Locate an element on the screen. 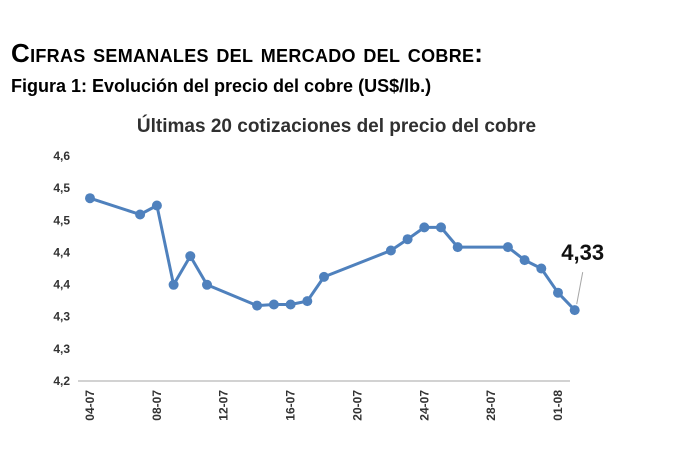 Image resolution: width=673 pixels, height=473 pixels. x-tick-label: 28-07 is located at coordinates (491, 405).